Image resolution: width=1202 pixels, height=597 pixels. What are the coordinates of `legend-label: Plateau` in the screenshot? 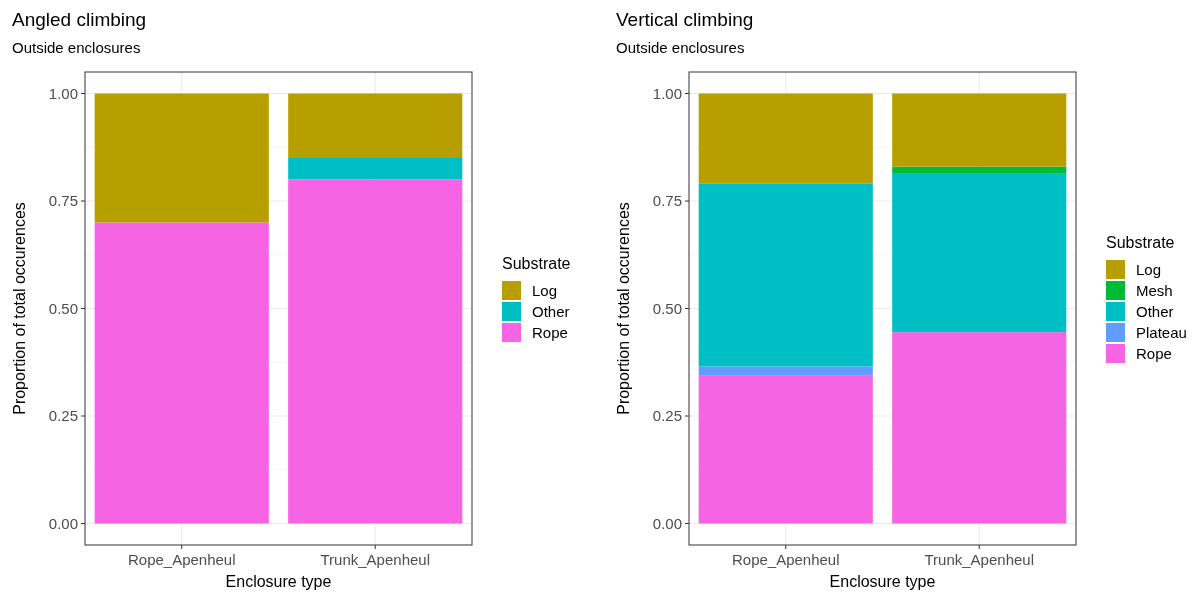 It's located at (1161, 333).